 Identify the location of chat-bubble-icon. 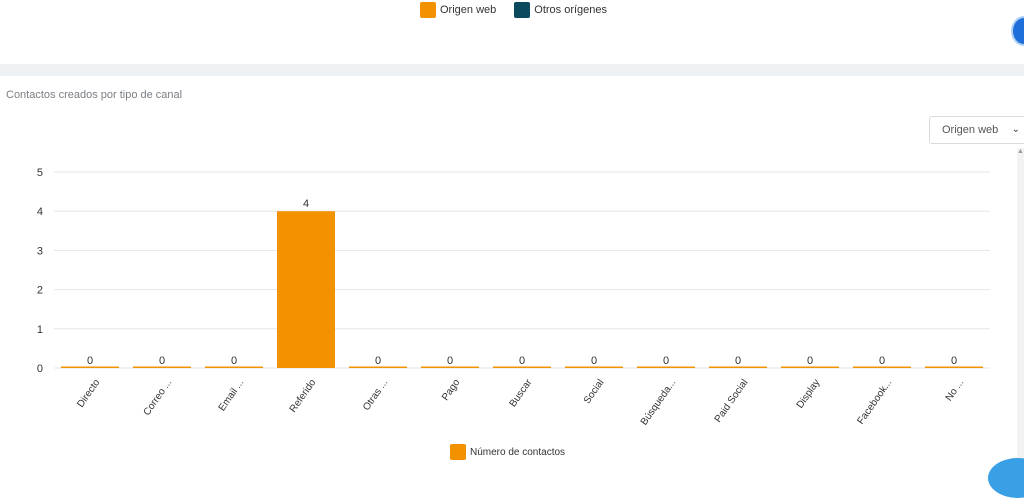
(1017, 31).